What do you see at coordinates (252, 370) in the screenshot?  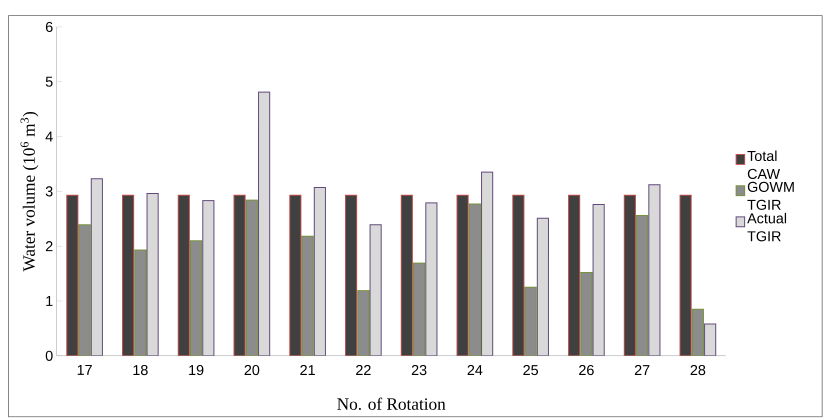 I see `x-tick-label: 20` at bounding box center [252, 370].